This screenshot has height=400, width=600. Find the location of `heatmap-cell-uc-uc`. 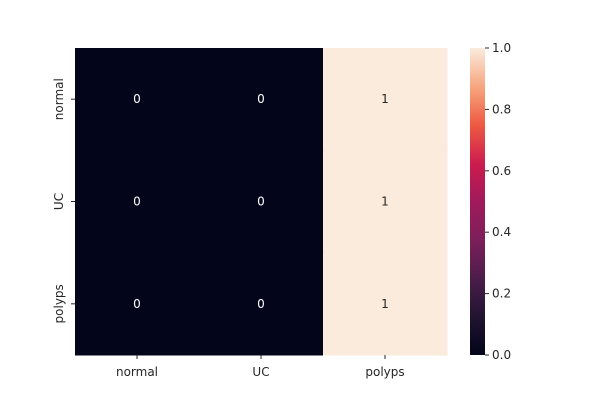

heatmap-cell-uc-uc is located at coordinates (261, 202).